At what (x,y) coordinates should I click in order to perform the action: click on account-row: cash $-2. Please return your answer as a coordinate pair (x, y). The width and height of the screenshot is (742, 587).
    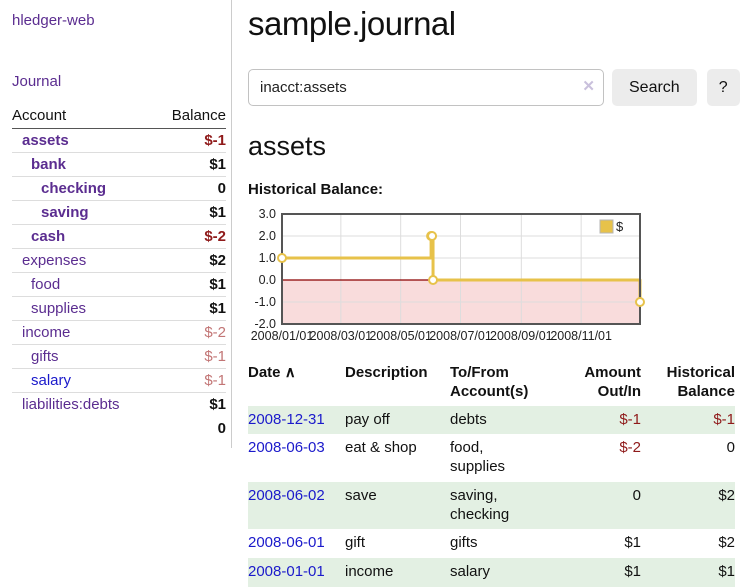
    Looking at the image, I should click on (119, 236).